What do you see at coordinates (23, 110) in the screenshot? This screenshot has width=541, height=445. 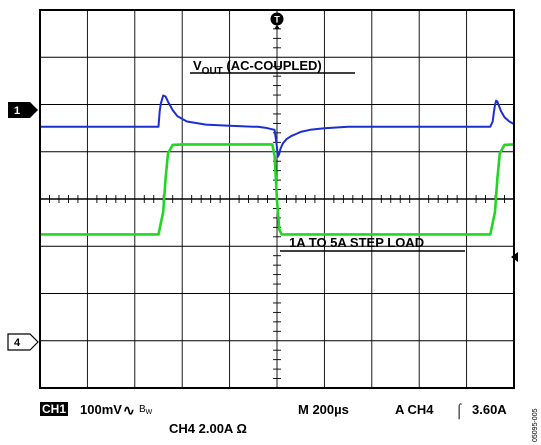 I see `channel-1-marker: 1` at bounding box center [23, 110].